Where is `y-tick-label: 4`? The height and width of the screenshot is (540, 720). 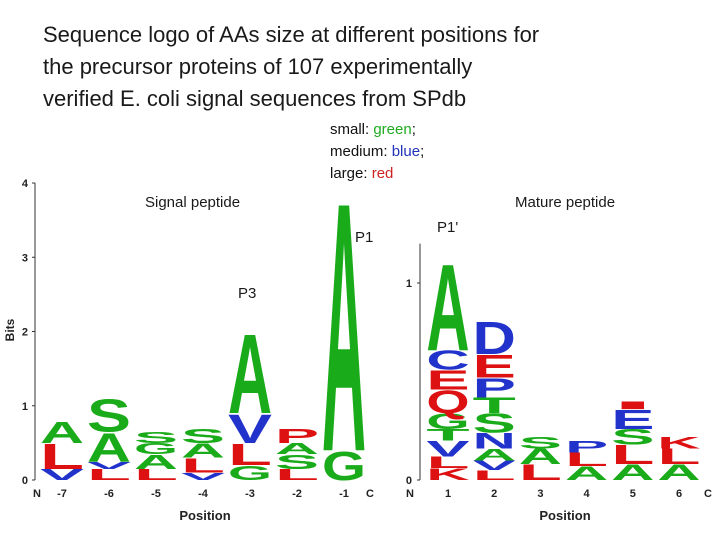
y-tick-label: 4 is located at coordinates (25, 184).